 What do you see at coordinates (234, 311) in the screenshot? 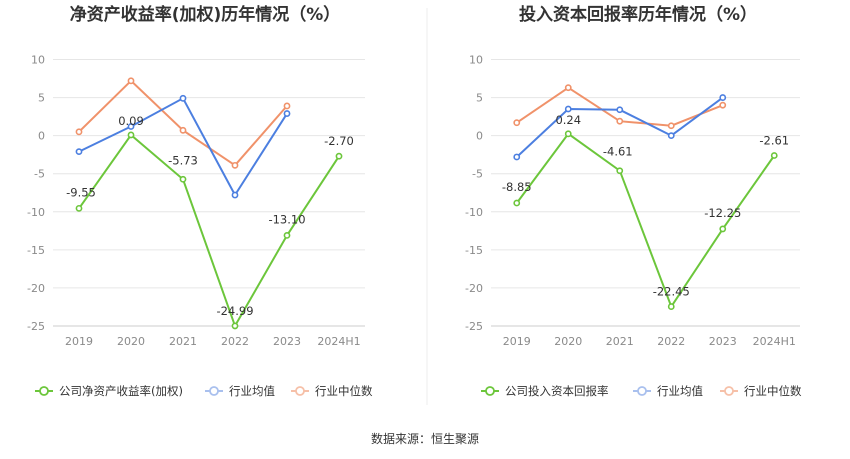
I see `data-label: -24.99` at bounding box center [234, 311].